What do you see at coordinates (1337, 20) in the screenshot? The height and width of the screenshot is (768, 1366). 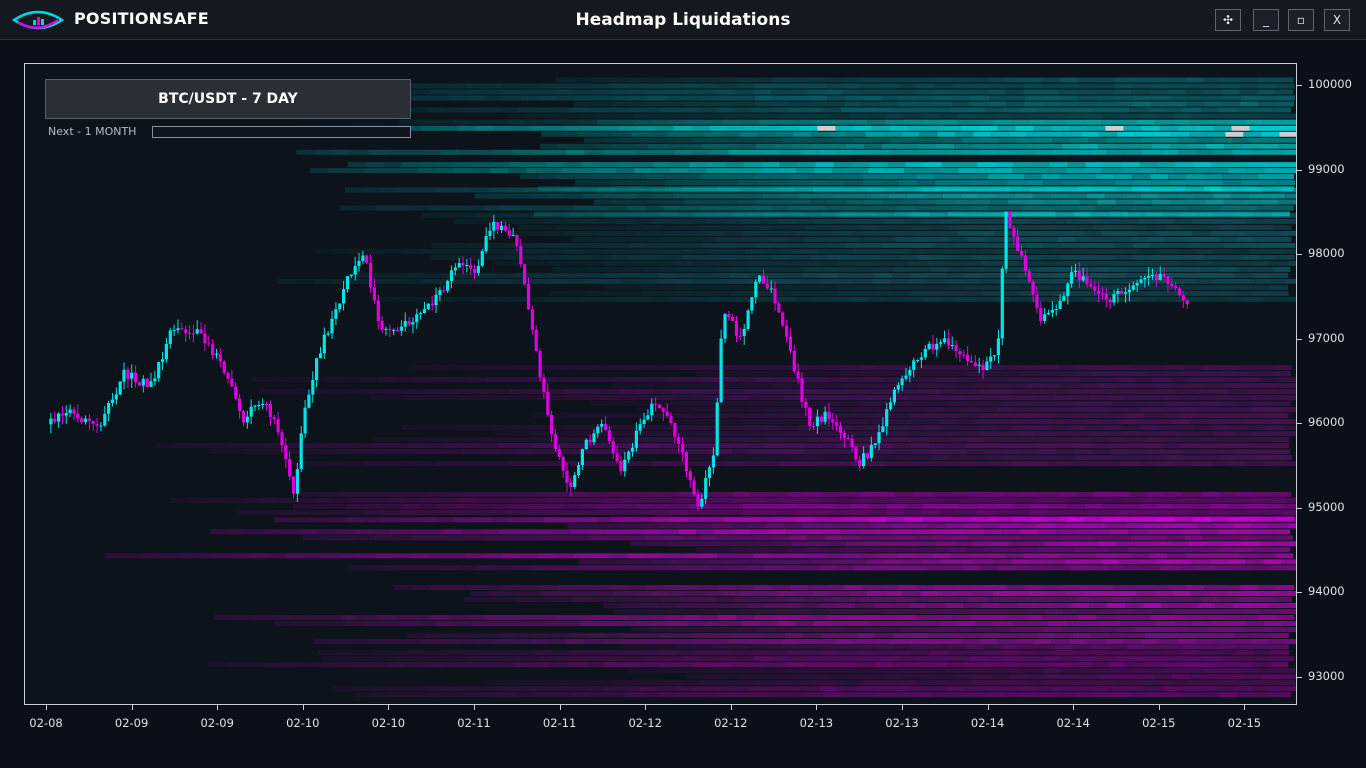 I see `close-button: X` at bounding box center [1337, 20].